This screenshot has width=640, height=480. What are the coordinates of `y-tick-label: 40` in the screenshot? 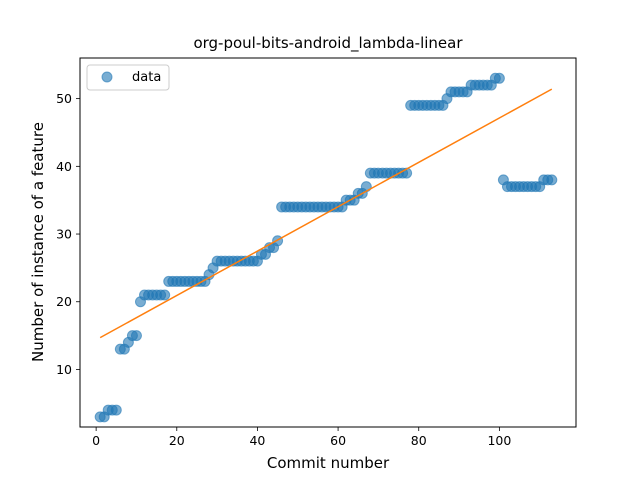 It's located at (64, 166).